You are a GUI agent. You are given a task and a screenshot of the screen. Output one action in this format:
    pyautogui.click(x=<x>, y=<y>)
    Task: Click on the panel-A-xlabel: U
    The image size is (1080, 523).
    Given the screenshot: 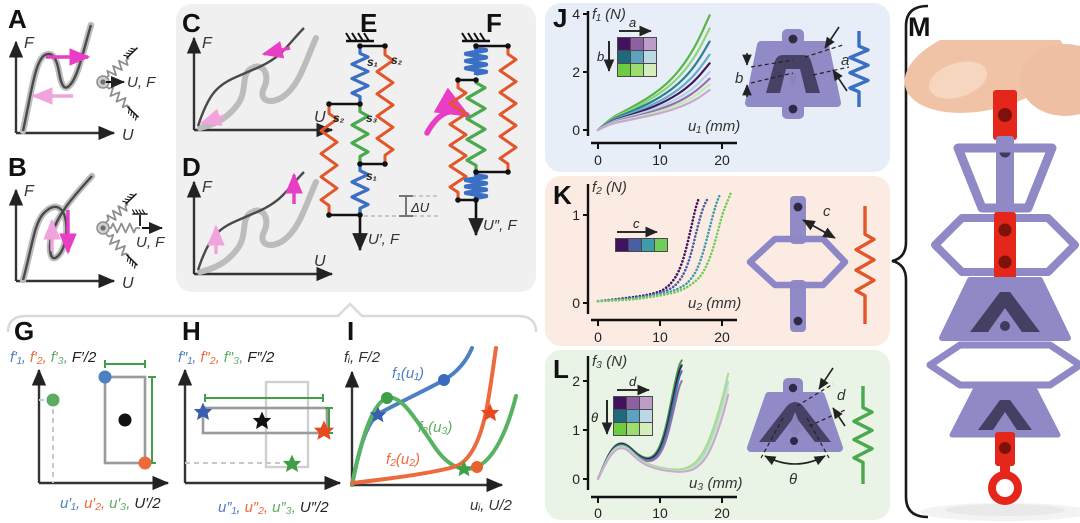 What is the action you would take?
    pyautogui.click(x=128, y=135)
    